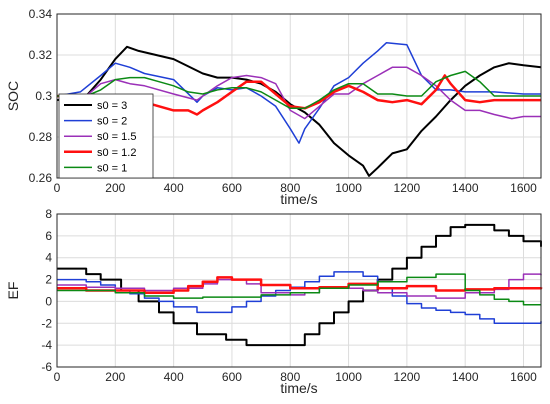 This screenshot has width=550, height=404. I want to click on y-tick-label: -6, so click(46, 367).